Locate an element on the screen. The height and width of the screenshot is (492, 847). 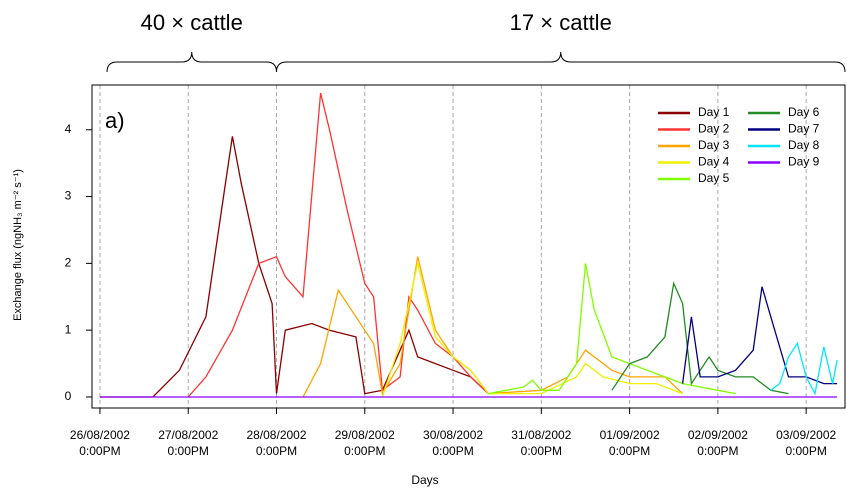
legend-label: Day 3 is located at coordinates (714, 145).